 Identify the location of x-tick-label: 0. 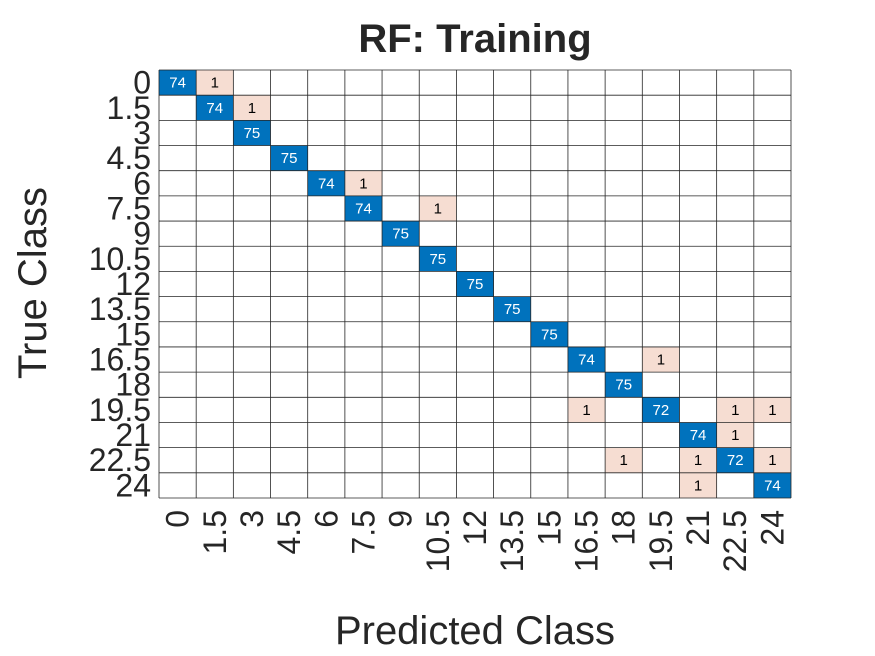
(178, 519).